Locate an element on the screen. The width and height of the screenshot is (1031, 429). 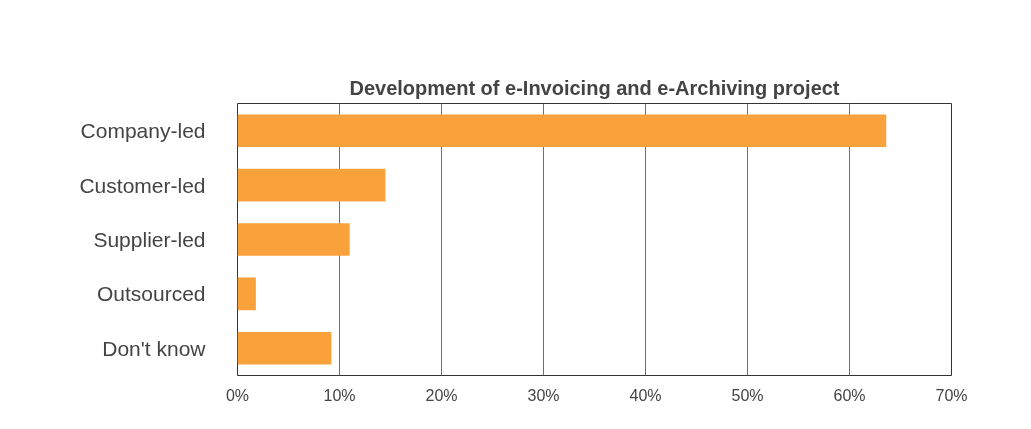
x-tick-label: 60% is located at coordinates (849, 395).